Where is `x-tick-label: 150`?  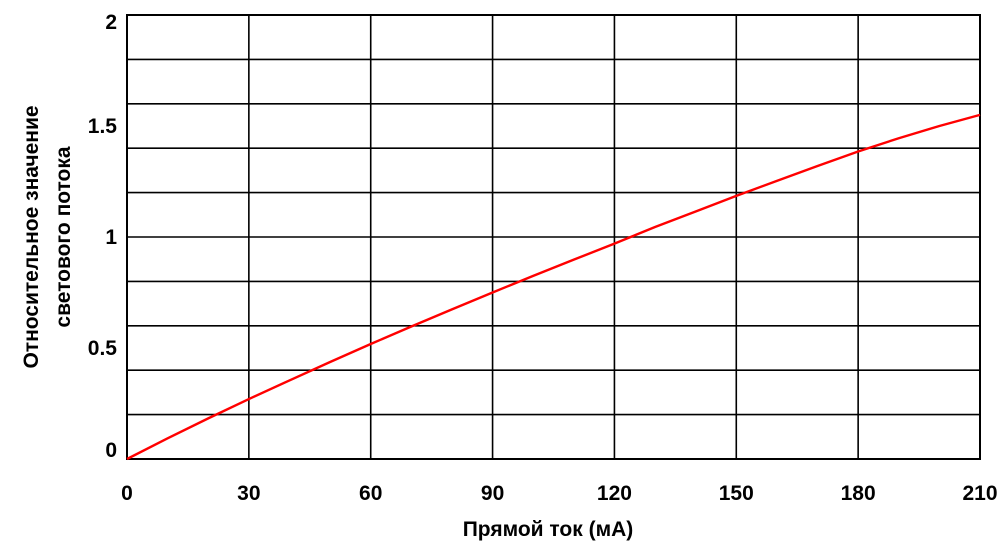 x-tick-label: 150 is located at coordinates (736, 493).